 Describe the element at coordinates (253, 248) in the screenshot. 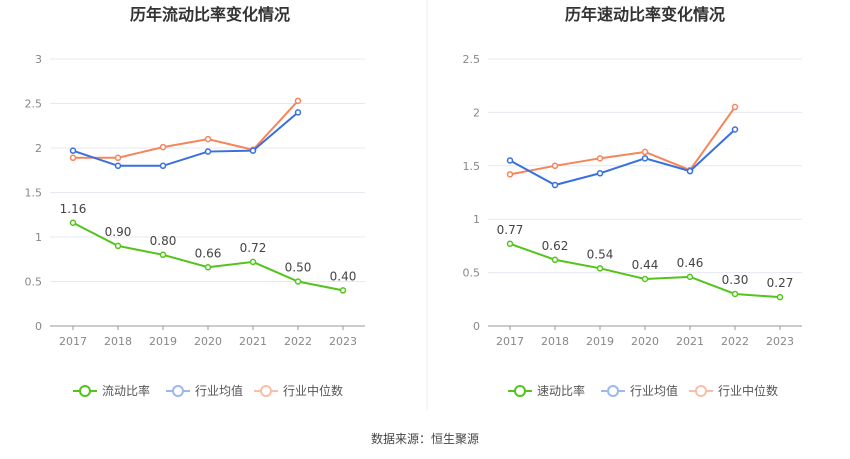

I see `data-label: 0.72` at that location.